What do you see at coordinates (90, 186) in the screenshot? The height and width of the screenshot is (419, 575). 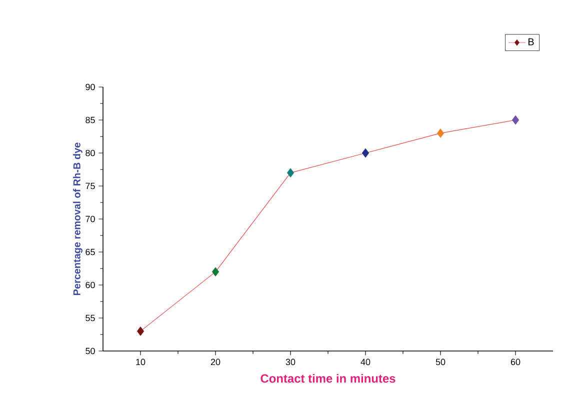 I see `y-tick-label: 75` at bounding box center [90, 186].